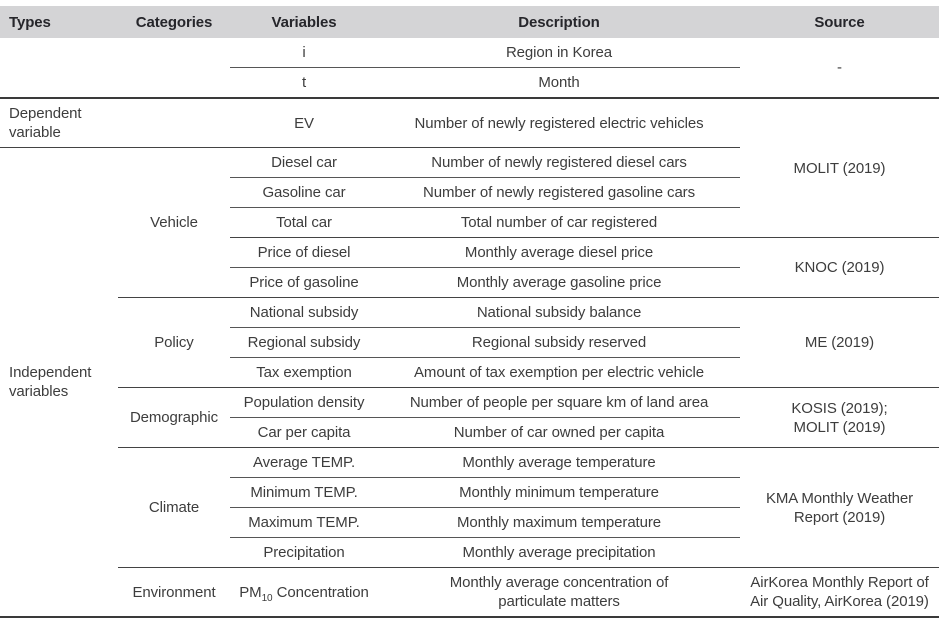 The width and height of the screenshot is (939, 629). I want to click on cell-description: Monthly average gasoline price, so click(559, 282).